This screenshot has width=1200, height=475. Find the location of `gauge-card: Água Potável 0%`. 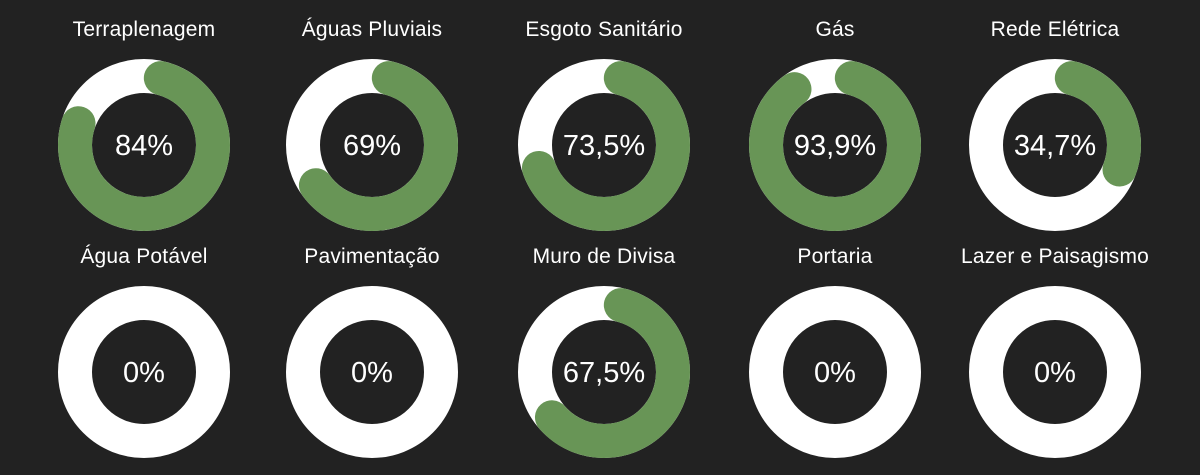

gauge-card: Água Potável 0% is located at coordinates (144, 342).